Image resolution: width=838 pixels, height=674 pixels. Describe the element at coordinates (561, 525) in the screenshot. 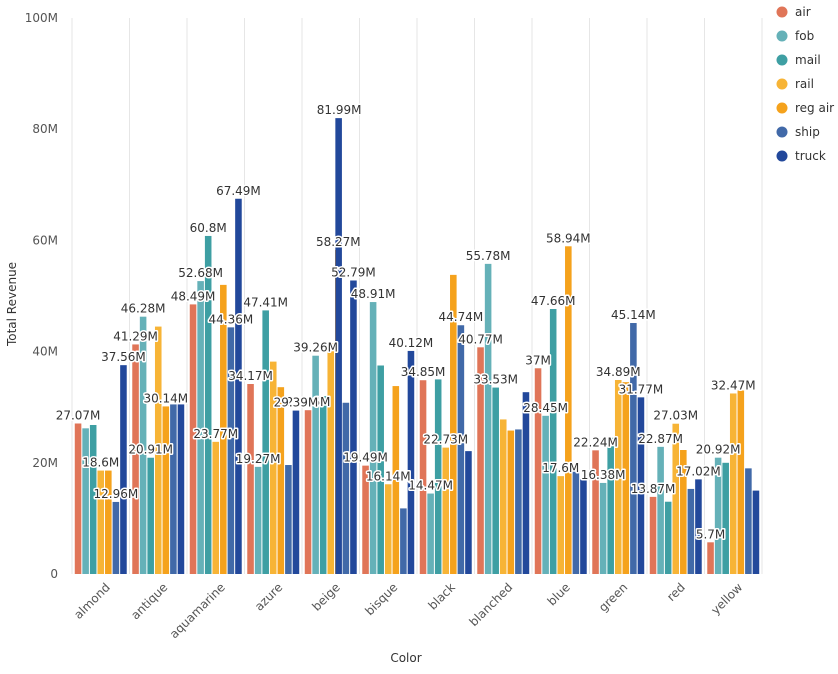

I see `bar-rail-blue` at that location.